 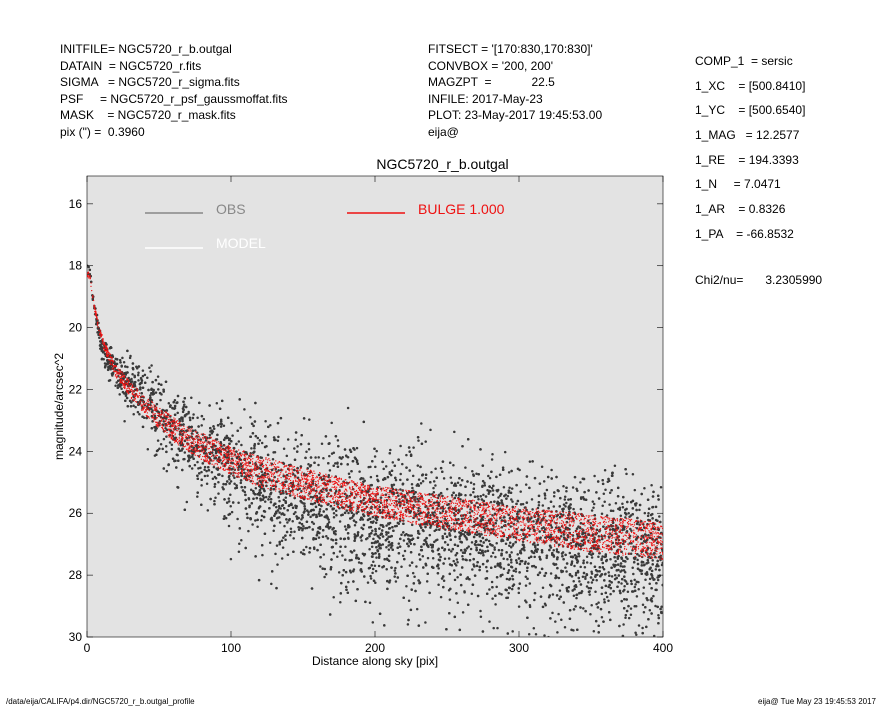 I want to click on header-right-line: 1_MAG = 12.2577, so click(x=747, y=135).